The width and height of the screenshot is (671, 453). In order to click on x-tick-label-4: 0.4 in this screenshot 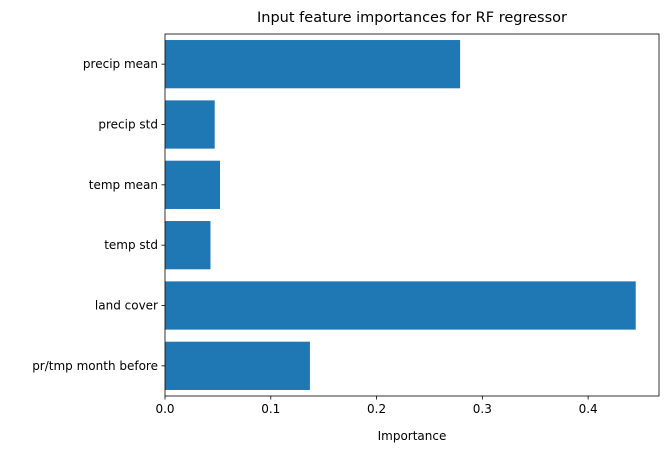, I will do `click(588, 409)`.